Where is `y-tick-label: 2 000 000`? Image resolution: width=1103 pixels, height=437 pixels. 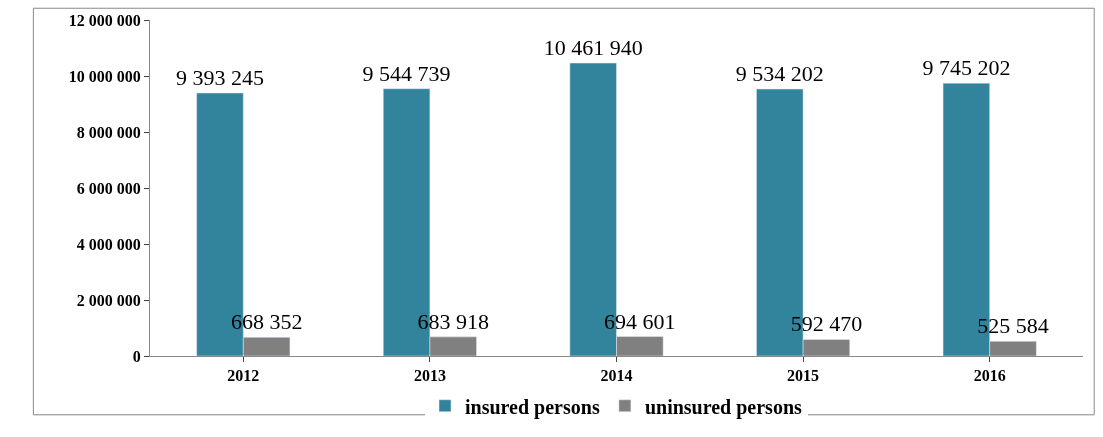
y-tick-label: 2 000 000 is located at coordinates (108, 300).